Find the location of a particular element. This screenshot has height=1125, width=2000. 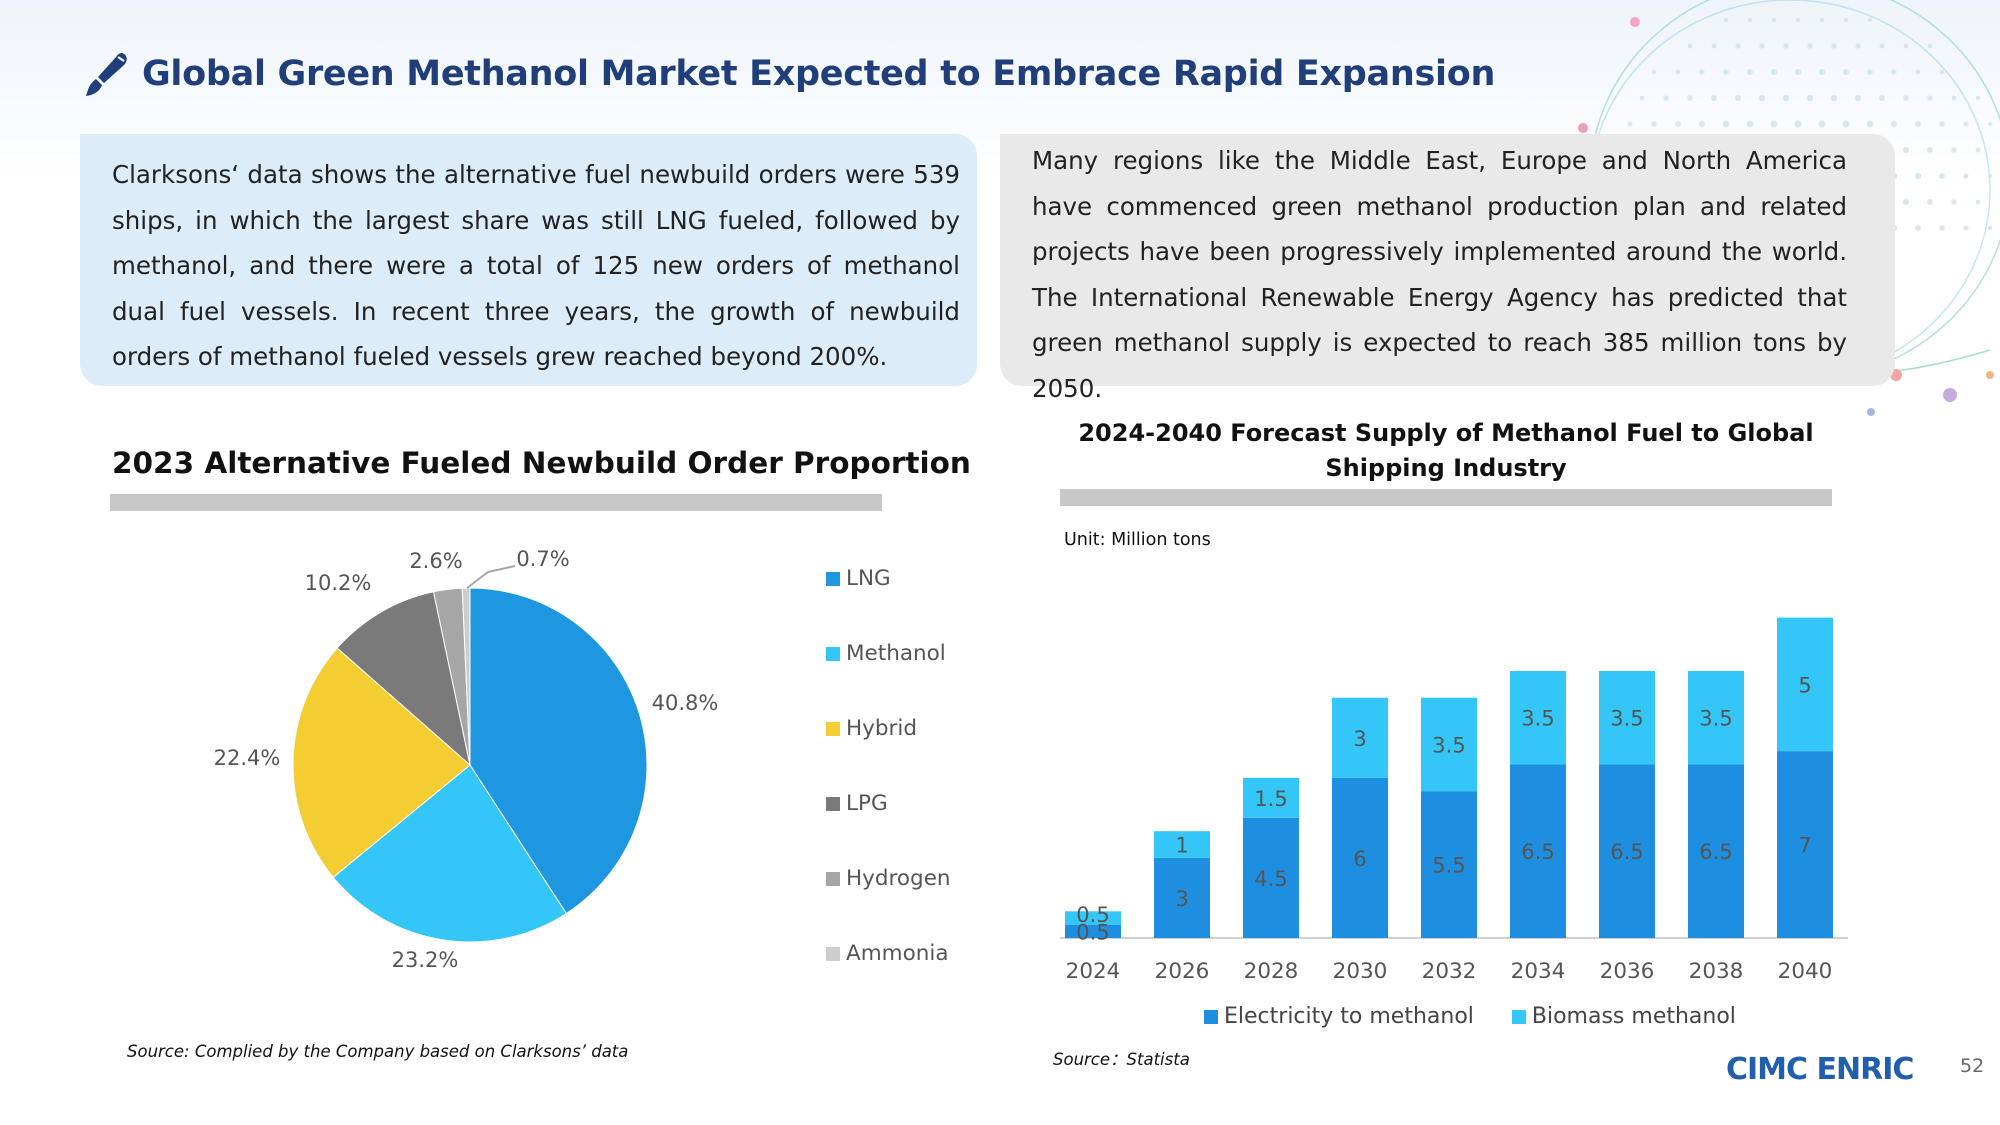

bar-electricity-2026 is located at coordinates (1182, 897).